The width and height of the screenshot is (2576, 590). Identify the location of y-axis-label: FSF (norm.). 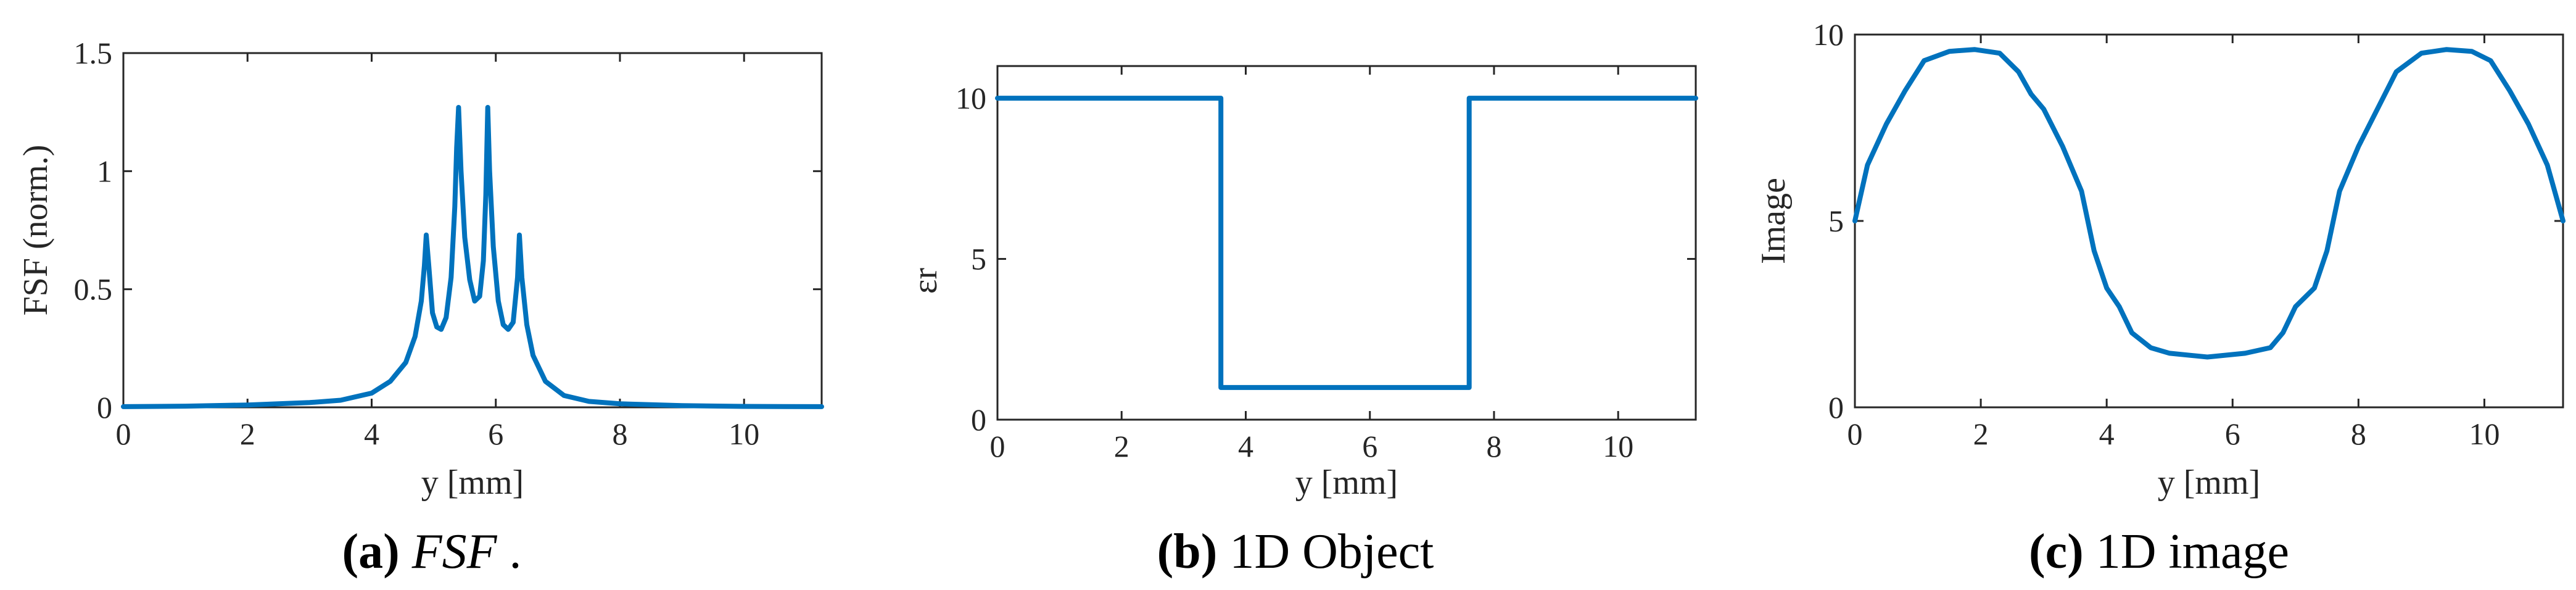
(36, 230).